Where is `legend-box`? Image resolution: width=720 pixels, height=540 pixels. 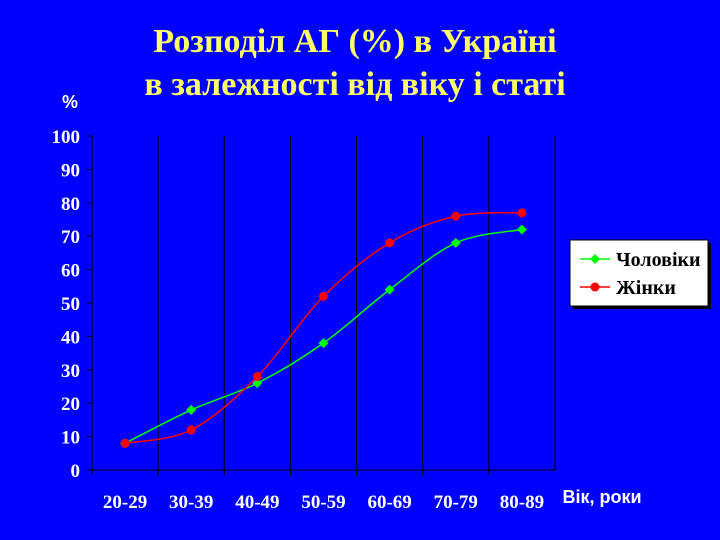 legend-box is located at coordinates (639, 273).